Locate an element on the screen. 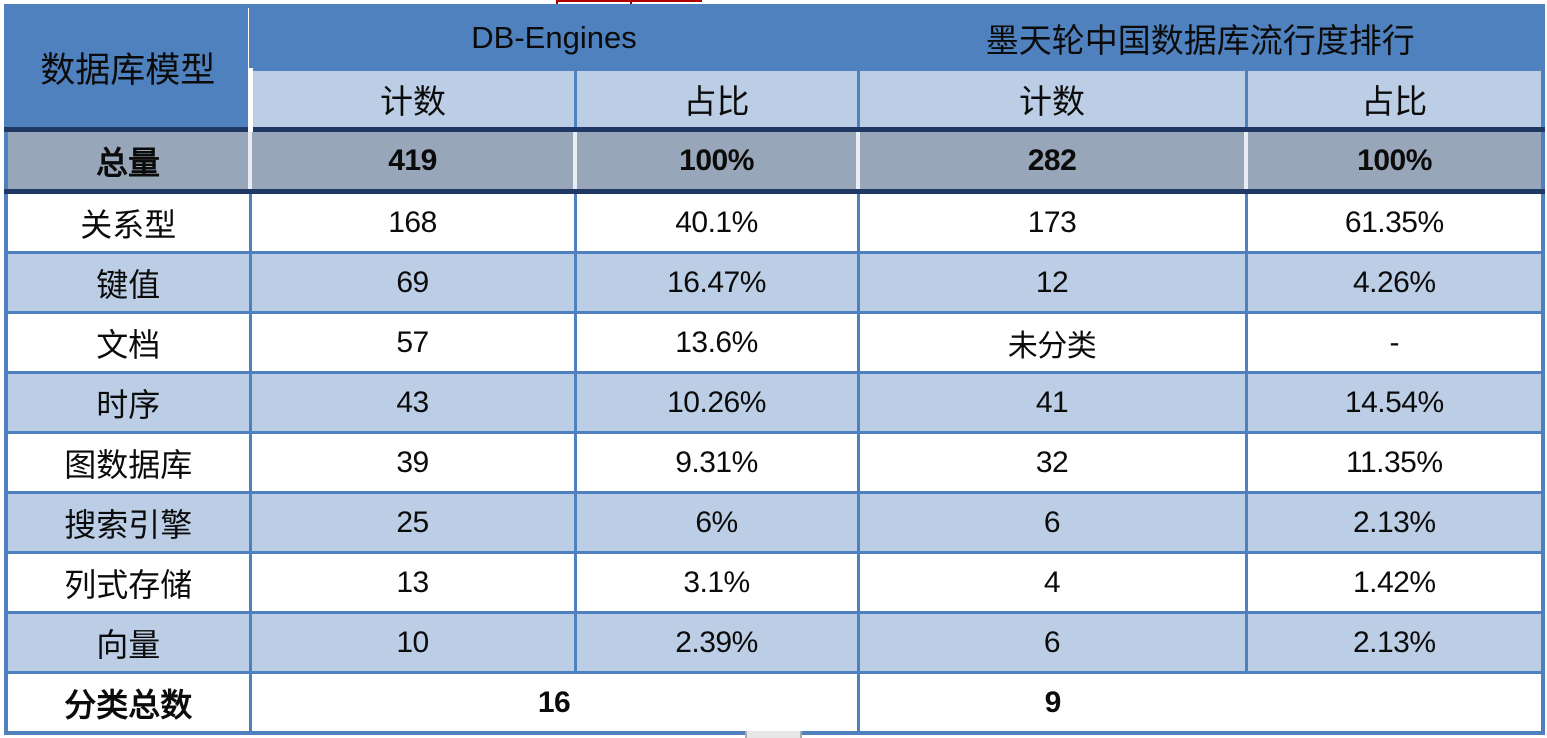 This screenshot has height=738, width=1547. cell-total-dbengines-count: 419 is located at coordinates (412, 160).